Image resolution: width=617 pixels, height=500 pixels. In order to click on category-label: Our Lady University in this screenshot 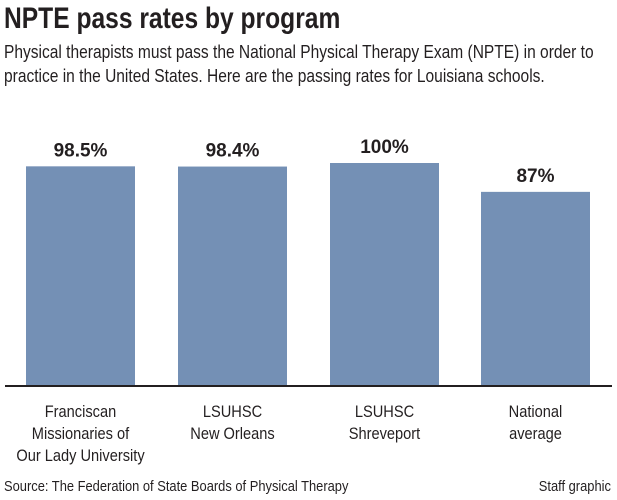, I will do `click(80, 456)`.